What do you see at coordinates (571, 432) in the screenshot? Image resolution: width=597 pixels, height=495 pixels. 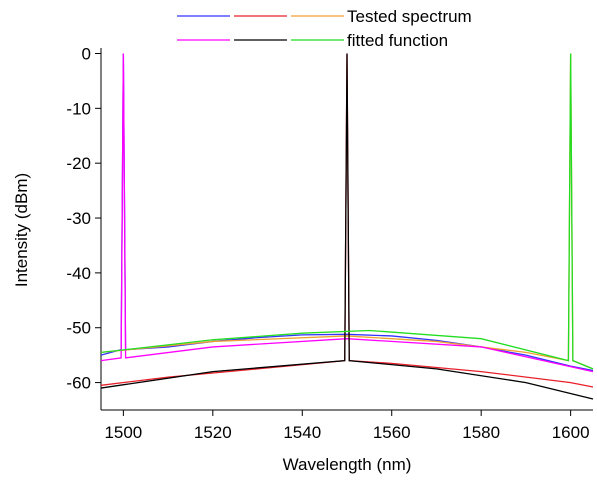 I see `x-tick-label: 1600` at bounding box center [571, 432].